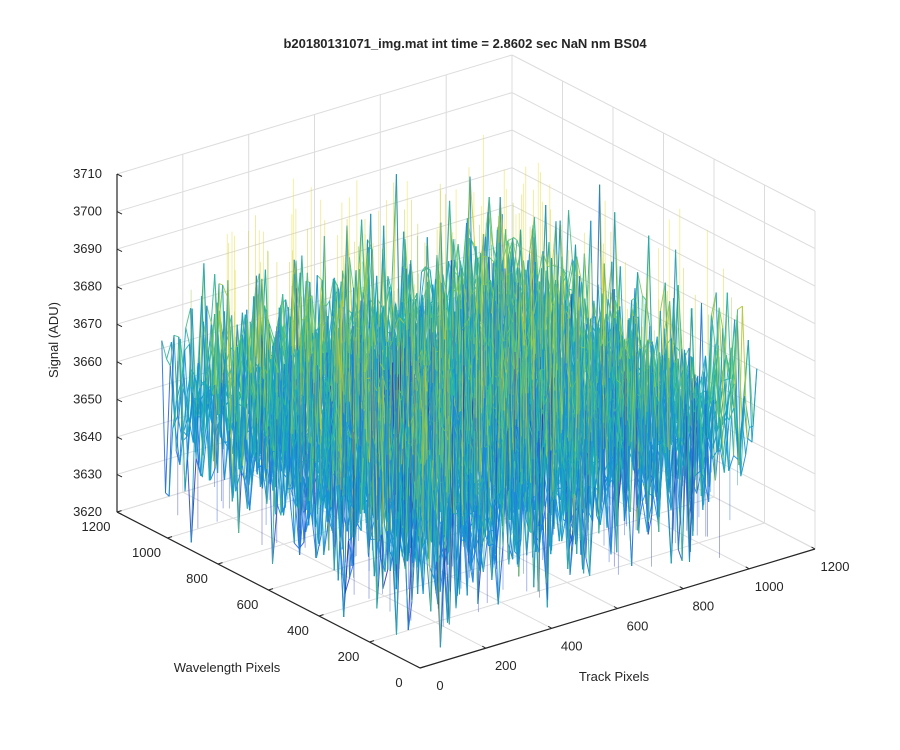 This screenshot has height=750, width=900. What do you see at coordinates (567, 582) in the screenshot?
I see `grid-line-y` at bounding box center [567, 582].